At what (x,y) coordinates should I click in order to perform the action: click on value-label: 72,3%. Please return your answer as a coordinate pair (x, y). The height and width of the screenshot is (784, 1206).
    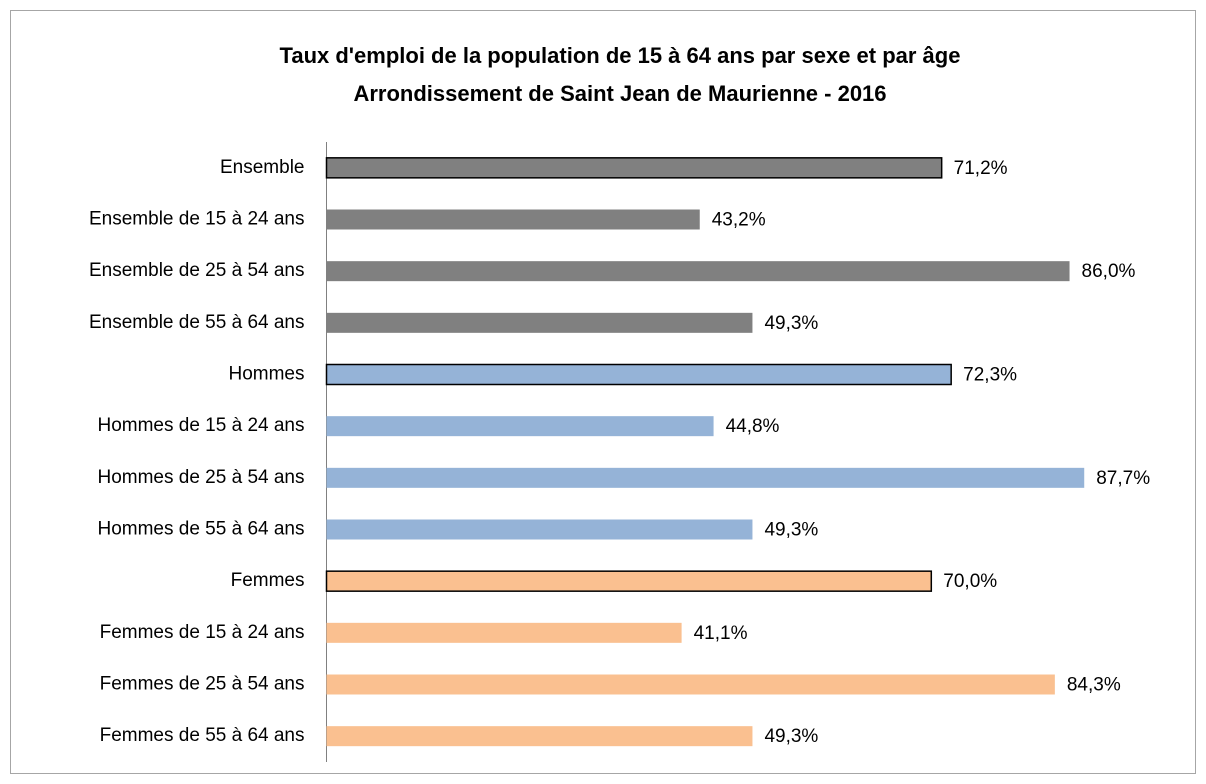
    Looking at the image, I should click on (990, 375).